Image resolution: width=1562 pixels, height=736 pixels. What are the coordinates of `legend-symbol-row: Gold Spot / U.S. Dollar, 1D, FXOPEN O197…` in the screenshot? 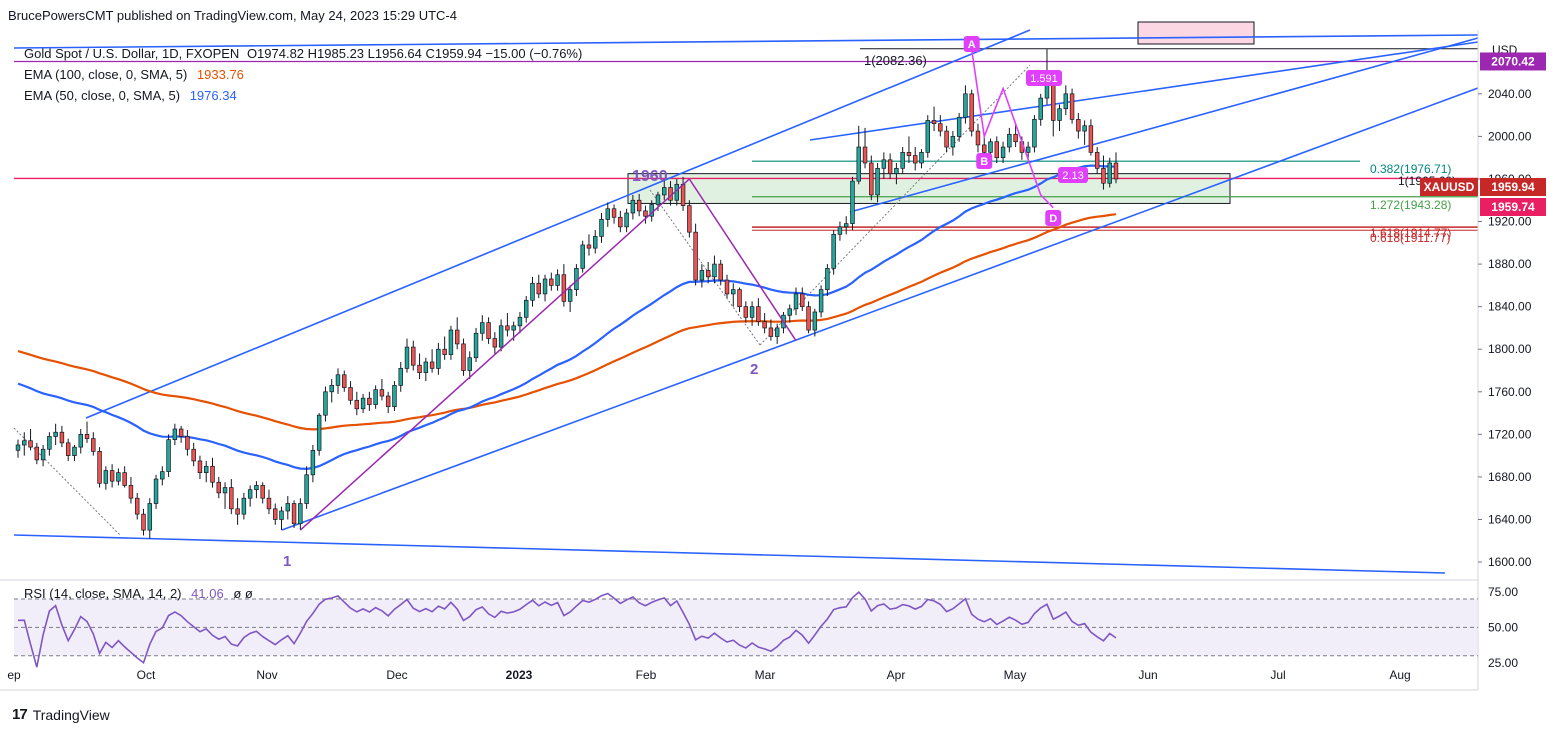 It's located at (303, 53).